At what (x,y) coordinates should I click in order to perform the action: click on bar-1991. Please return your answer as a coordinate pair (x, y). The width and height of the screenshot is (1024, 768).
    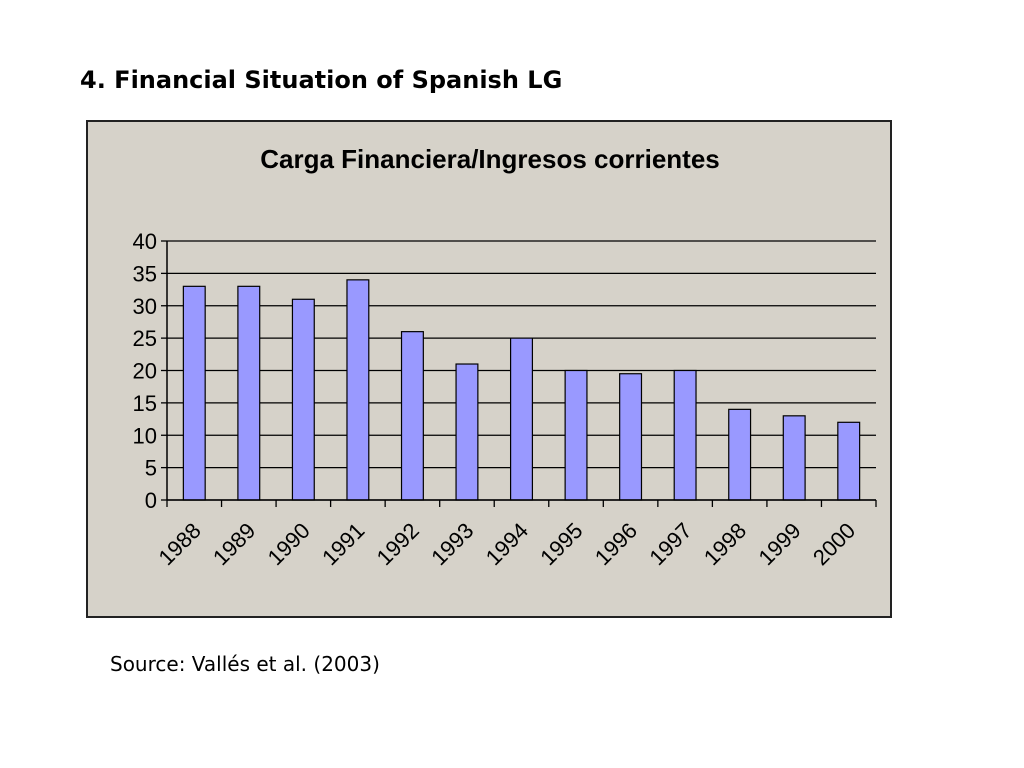
    Looking at the image, I should click on (358, 390).